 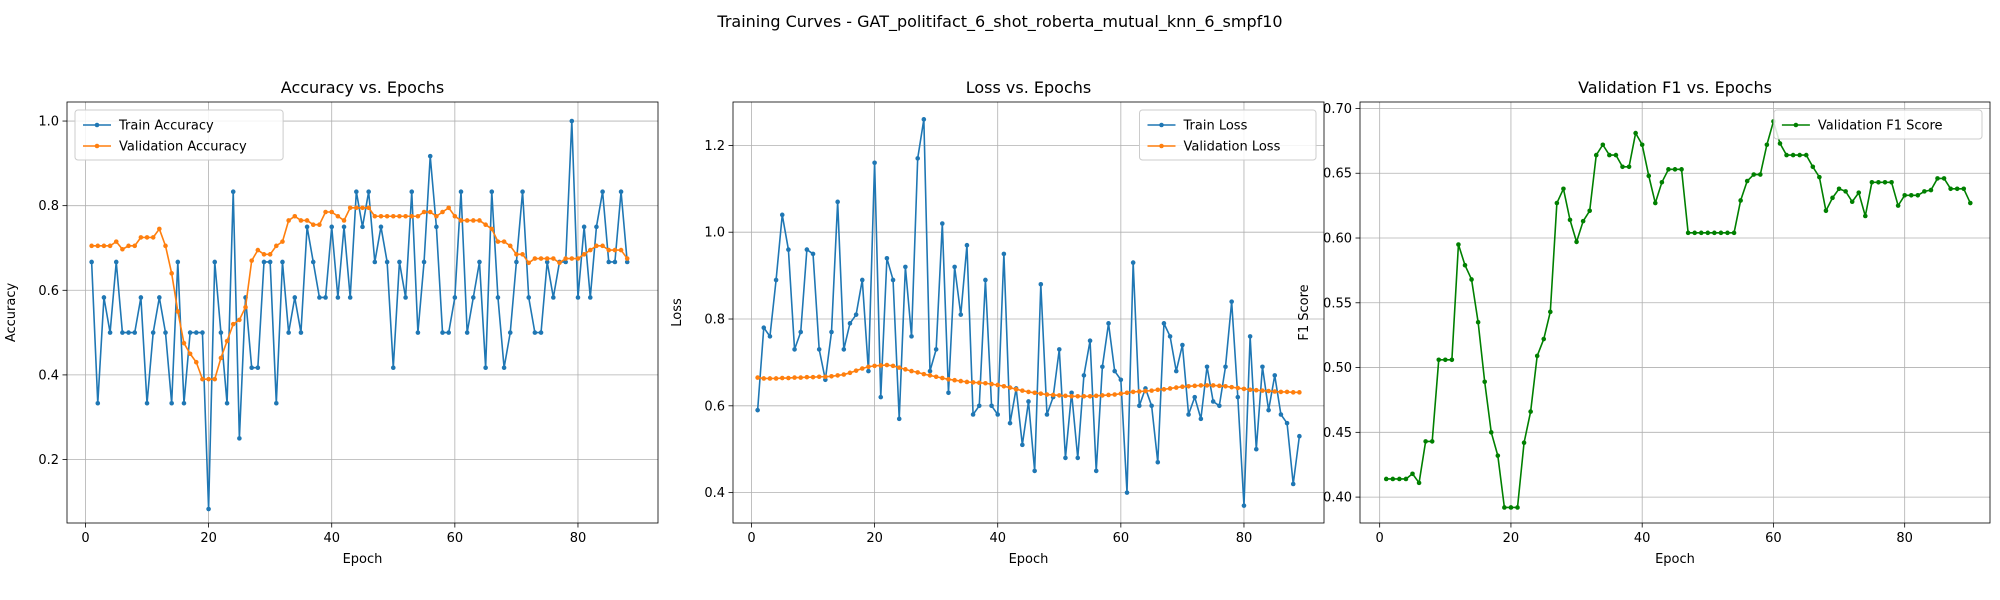 I want to click on y-tick-label: 0.60, so click(x=1337, y=239).